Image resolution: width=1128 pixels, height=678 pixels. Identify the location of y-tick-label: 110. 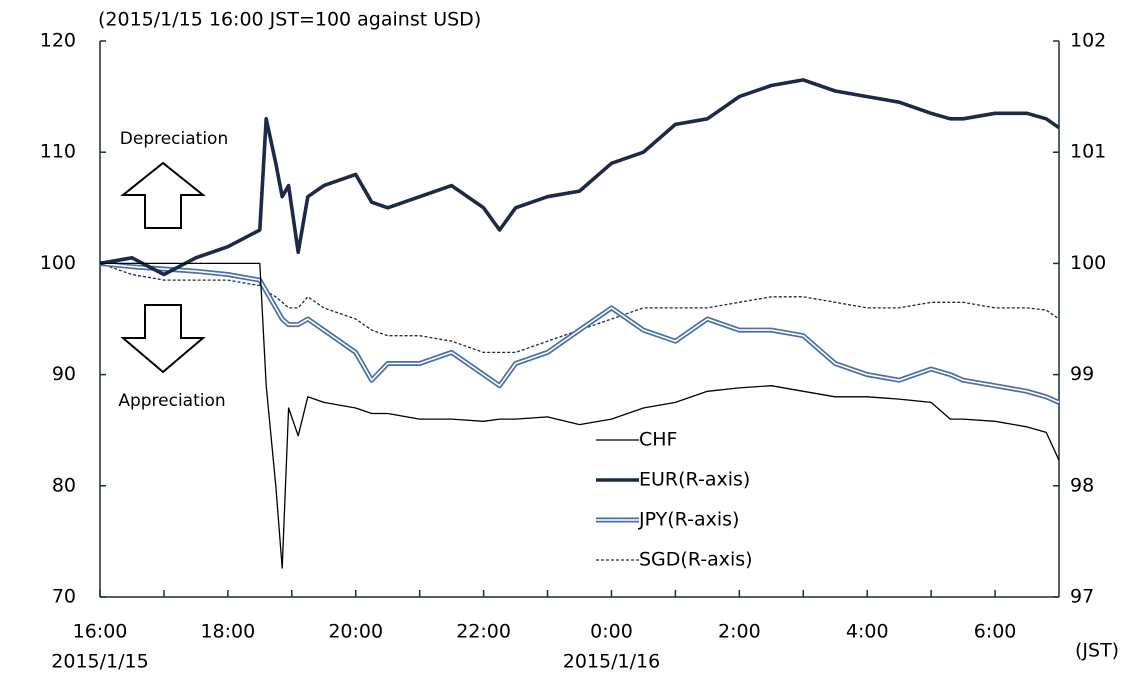
(58, 152).